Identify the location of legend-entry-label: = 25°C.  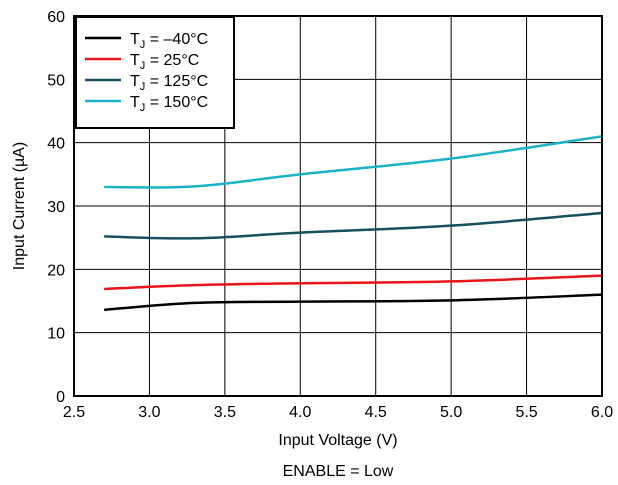
(172, 60).